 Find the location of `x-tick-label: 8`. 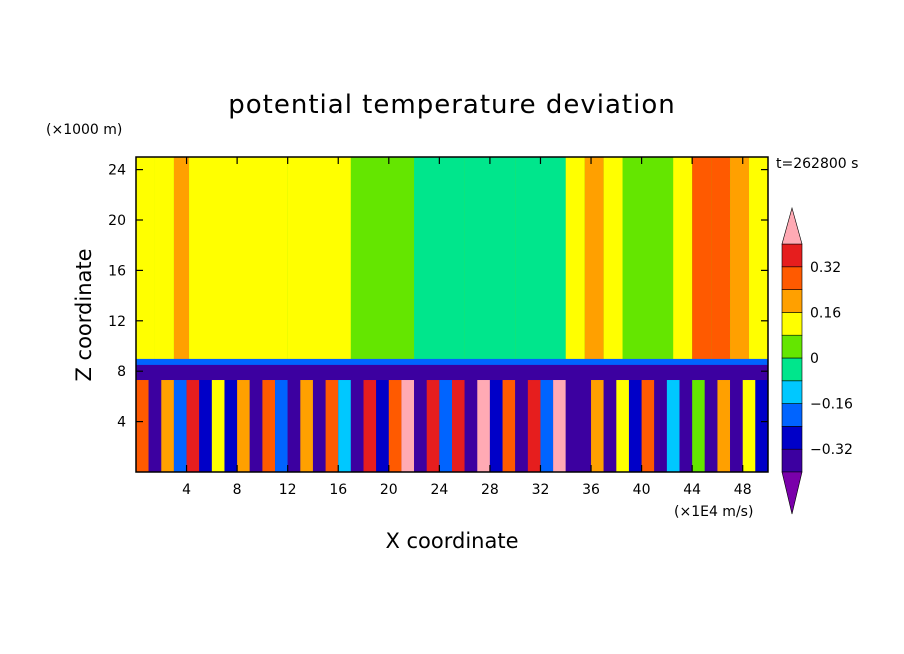

x-tick-label: 8 is located at coordinates (237, 490).